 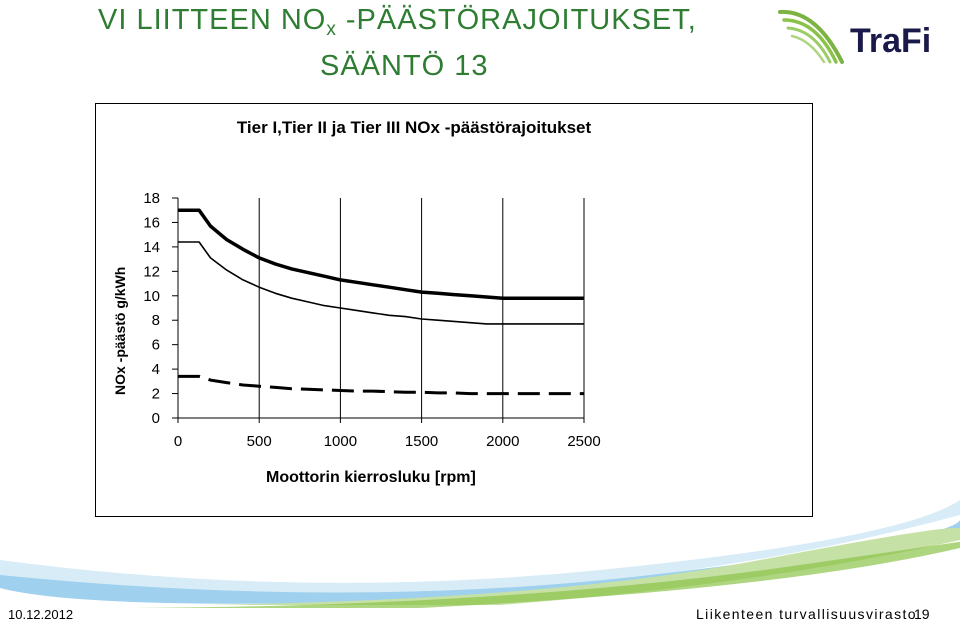 I want to click on y-tick-label-14: 14, so click(x=151, y=247).